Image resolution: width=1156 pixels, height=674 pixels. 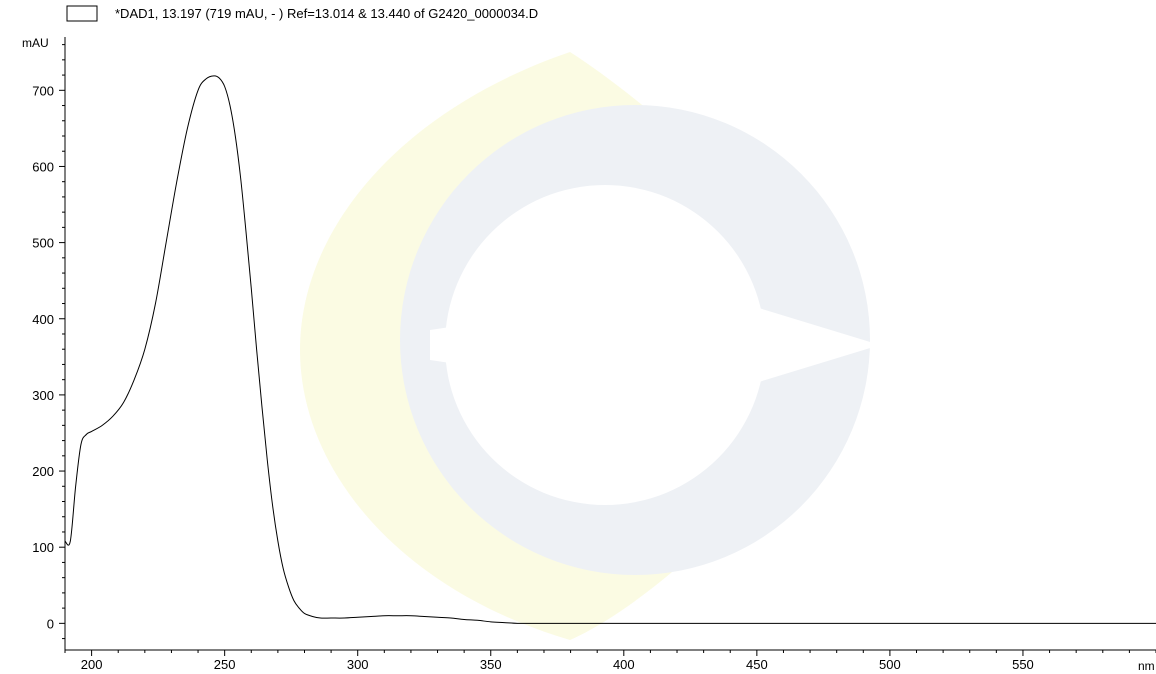 I want to click on y-tick-label: 400, so click(x=43, y=319).